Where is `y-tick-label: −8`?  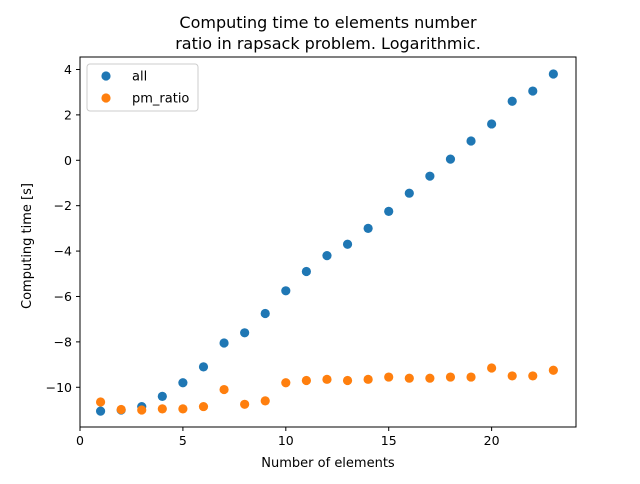
y-tick-label: −8 is located at coordinates (63, 341).